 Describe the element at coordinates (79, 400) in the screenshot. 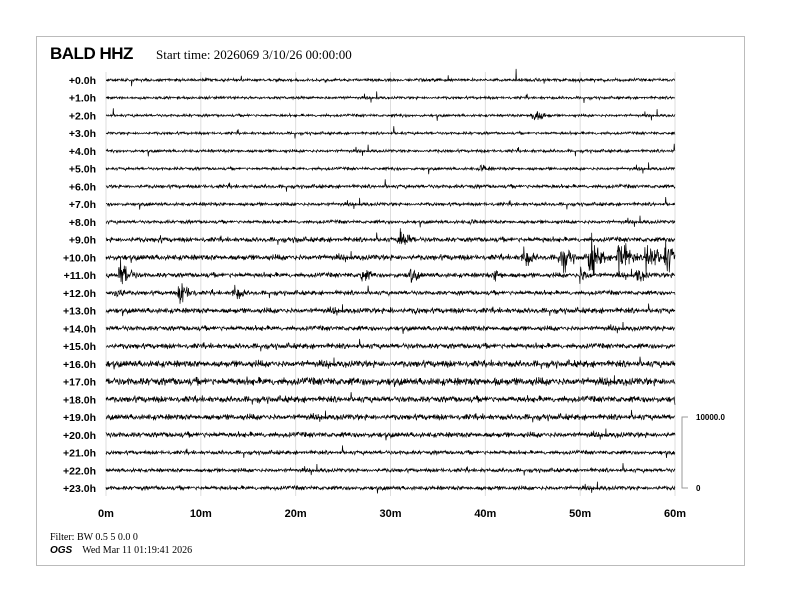

I see `row-label: +18.0h` at that location.